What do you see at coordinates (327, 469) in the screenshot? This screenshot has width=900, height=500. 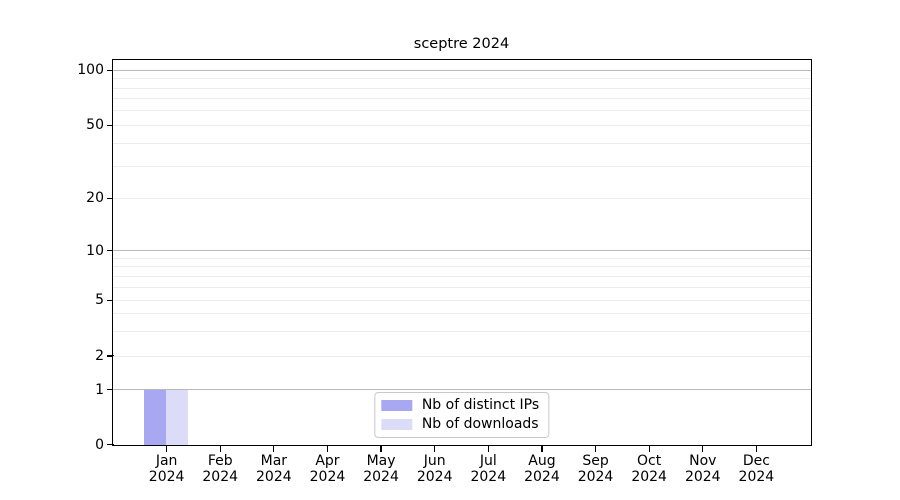 I see `x-tick-label: Apr 2024` at bounding box center [327, 469].